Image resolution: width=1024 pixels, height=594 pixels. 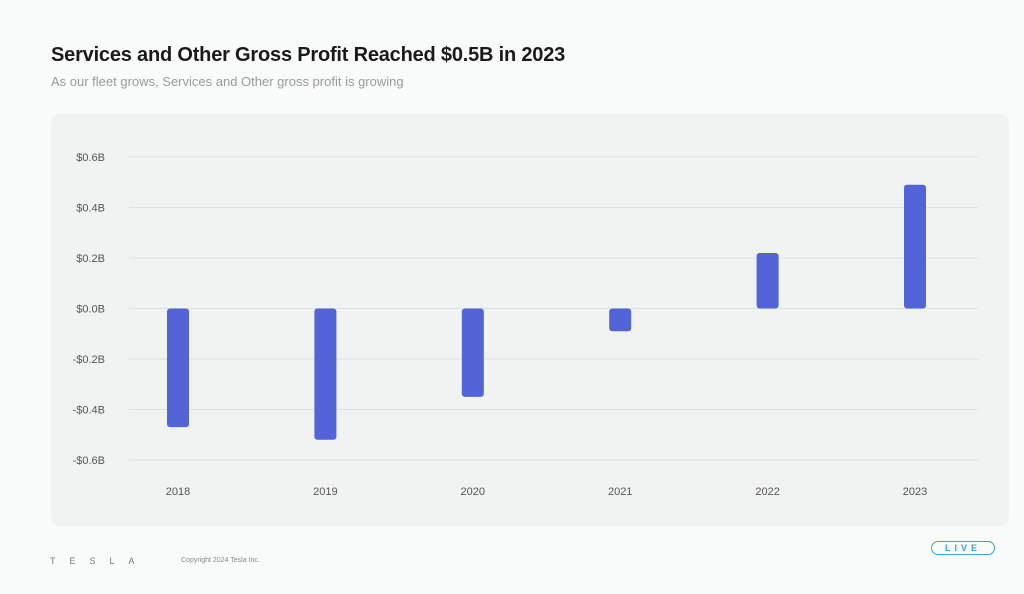 I want to click on y-tick-label: $0.2B, so click(x=90, y=259).